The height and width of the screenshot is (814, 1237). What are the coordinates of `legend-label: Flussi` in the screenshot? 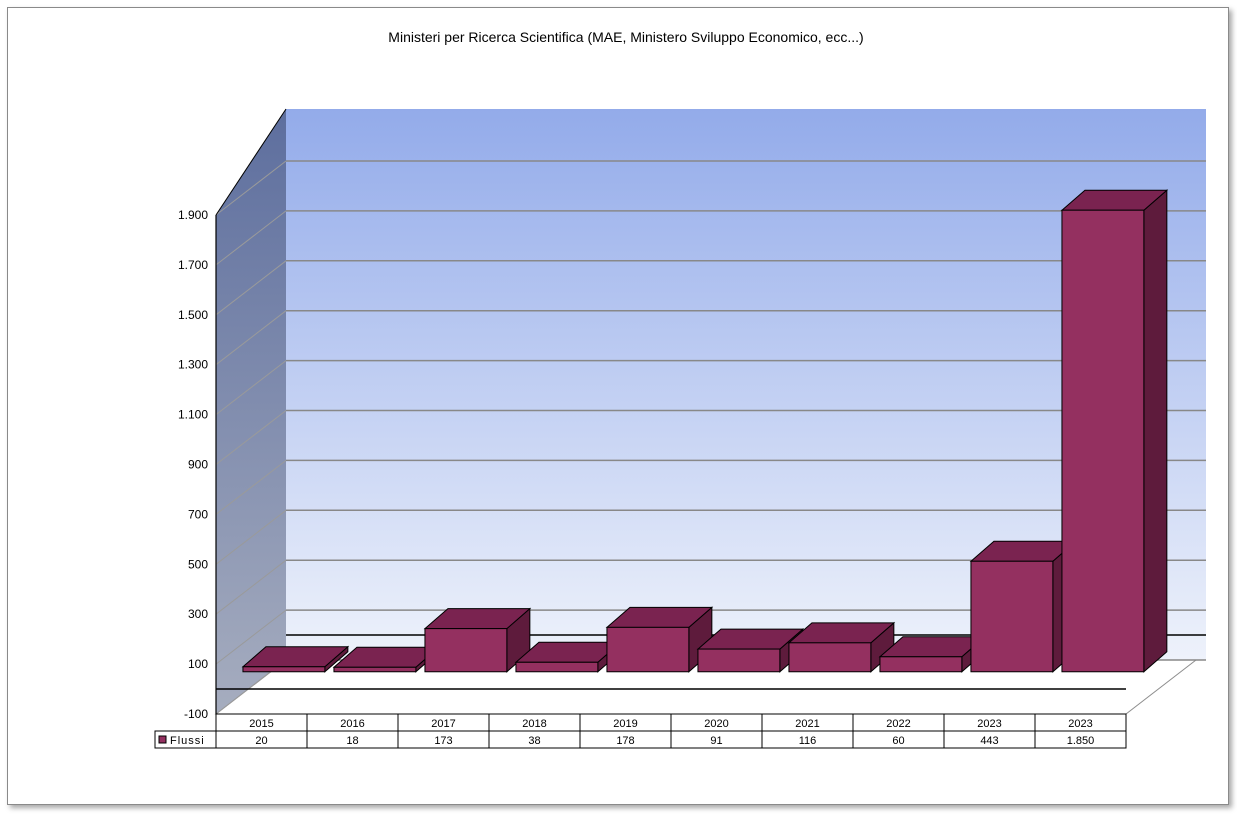 It's located at (187, 741).